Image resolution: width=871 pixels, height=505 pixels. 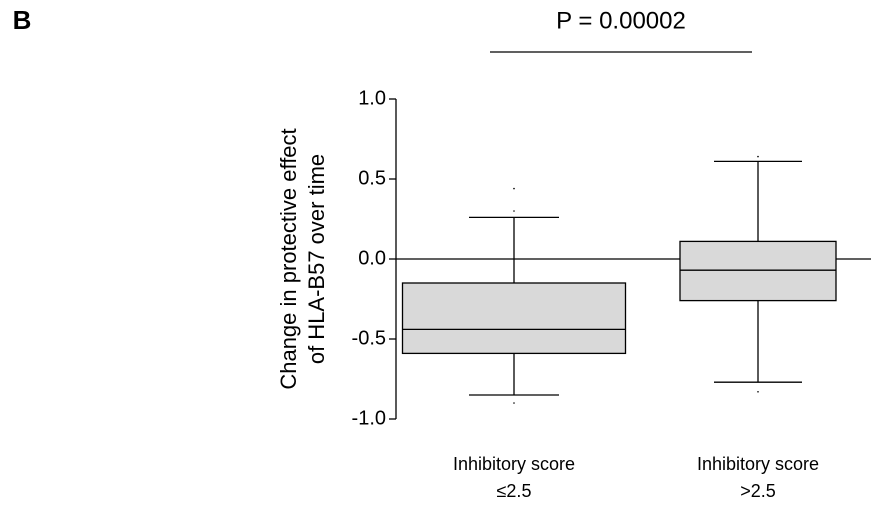 What do you see at coordinates (621, 20) in the screenshot?
I see `p-value: P = 0.00002` at bounding box center [621, 20].